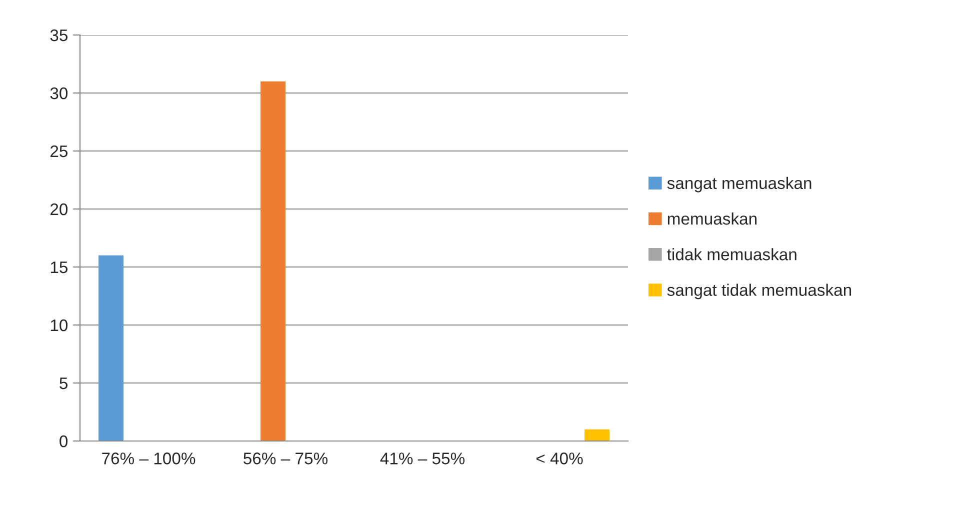  What do you see at coordinates (739, 184) in the screenshot?
I see `legend-label: sangat memuaskan` at bounding box center [739, 184].